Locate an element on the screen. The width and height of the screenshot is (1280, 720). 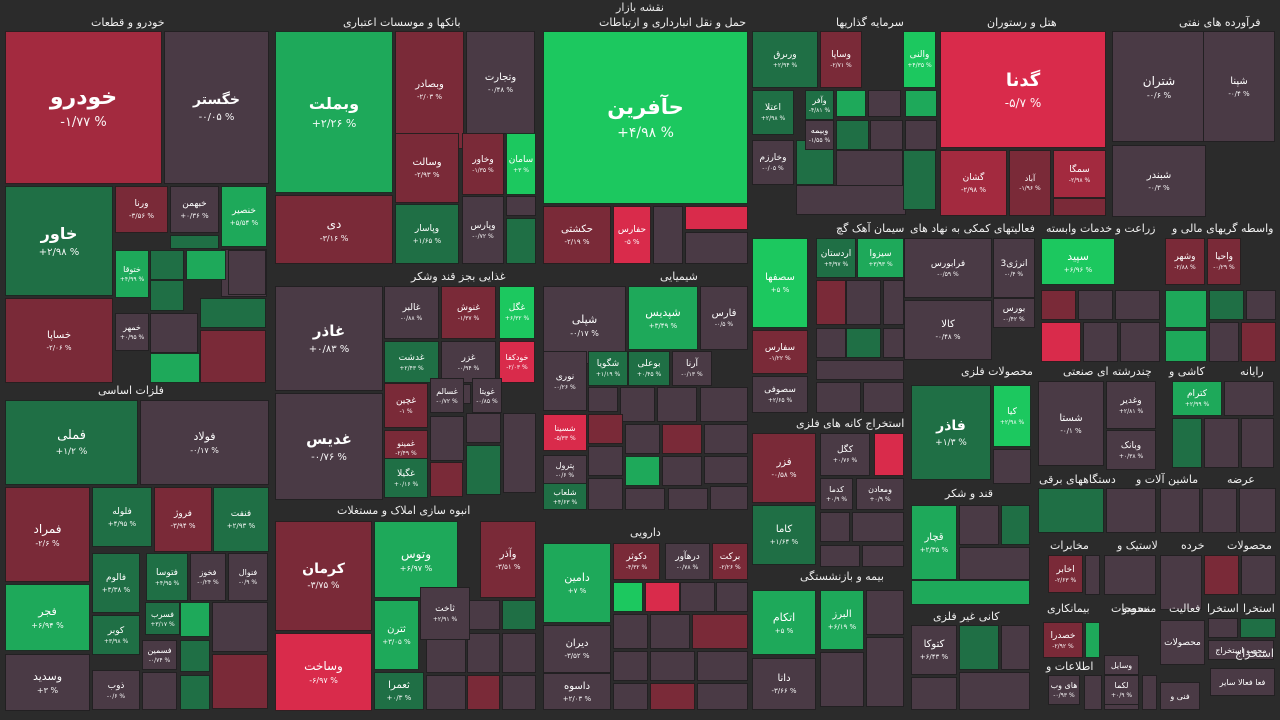
stock-tile: وخاور% ۱/۳۵- is located at coordinates (483, 164).